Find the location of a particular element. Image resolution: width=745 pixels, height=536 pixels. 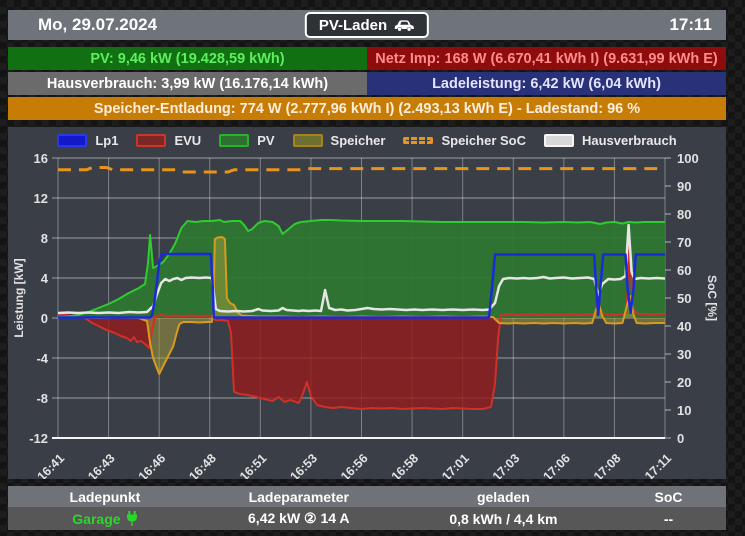

top-bar: Mo, 29.07.2024 PV-Laden 17:11 is located at coordinates (367, 25).